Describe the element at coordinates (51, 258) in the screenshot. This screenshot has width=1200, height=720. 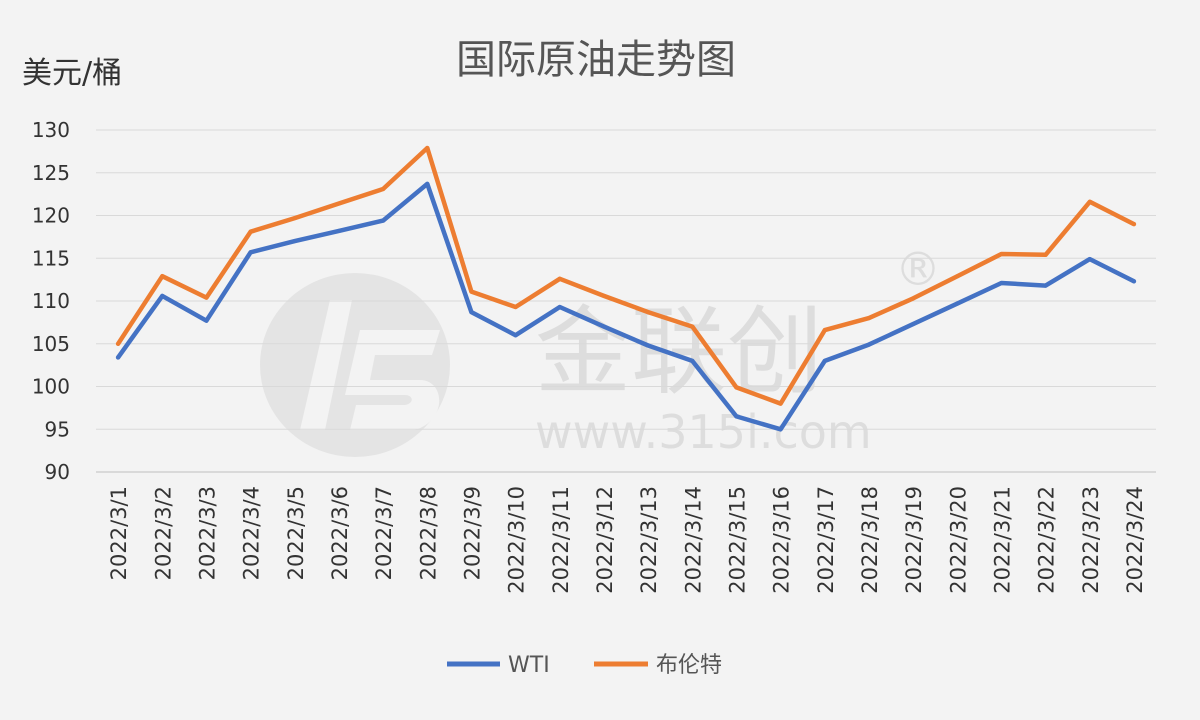
I see `y-tick-label: 115` at that location.